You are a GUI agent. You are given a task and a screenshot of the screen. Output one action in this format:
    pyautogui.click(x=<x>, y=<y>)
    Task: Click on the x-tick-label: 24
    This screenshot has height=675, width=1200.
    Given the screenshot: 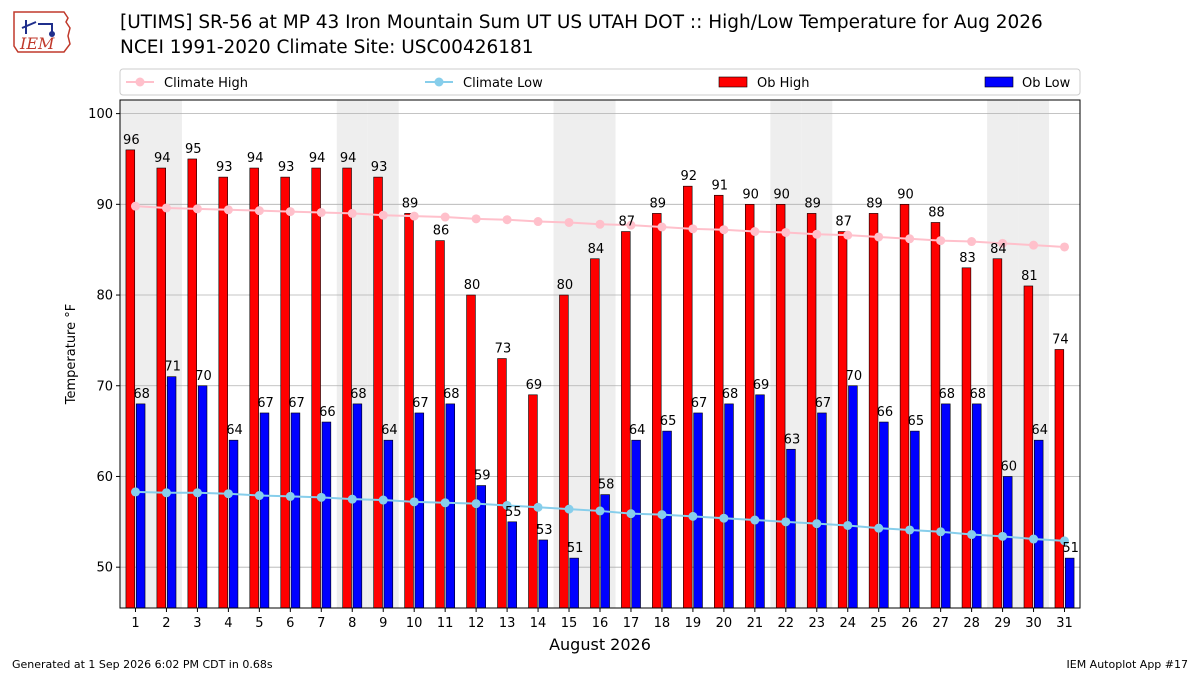 What is the action you would take?
    pyautogui.click(x=847, y=623)
    